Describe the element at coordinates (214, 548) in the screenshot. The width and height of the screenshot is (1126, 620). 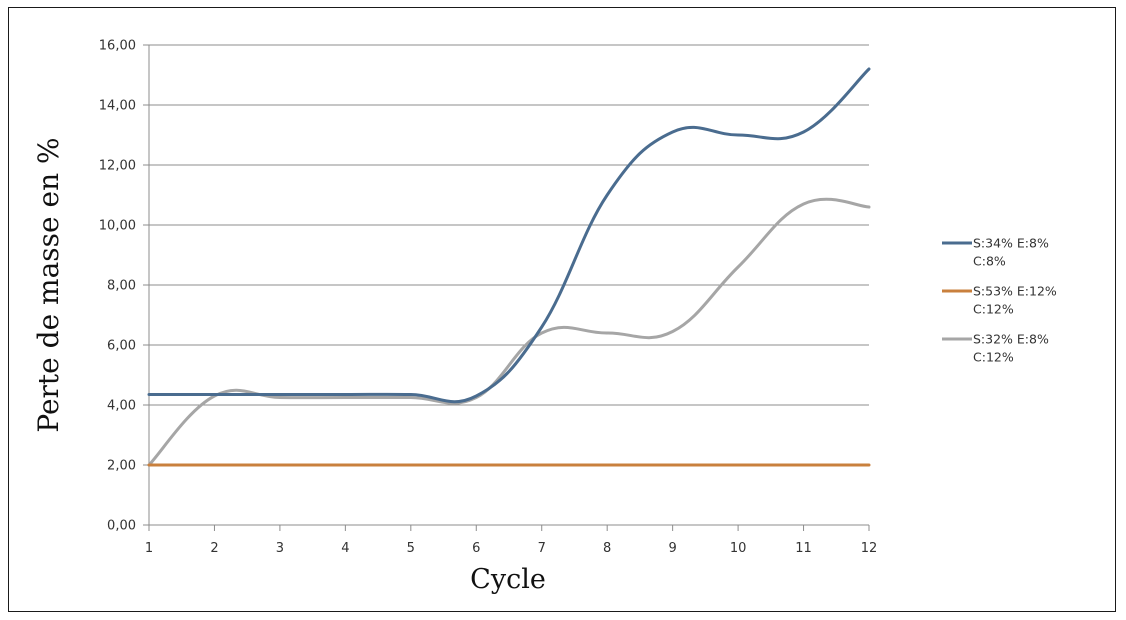
I see `x-tick-label: 2` at that location.